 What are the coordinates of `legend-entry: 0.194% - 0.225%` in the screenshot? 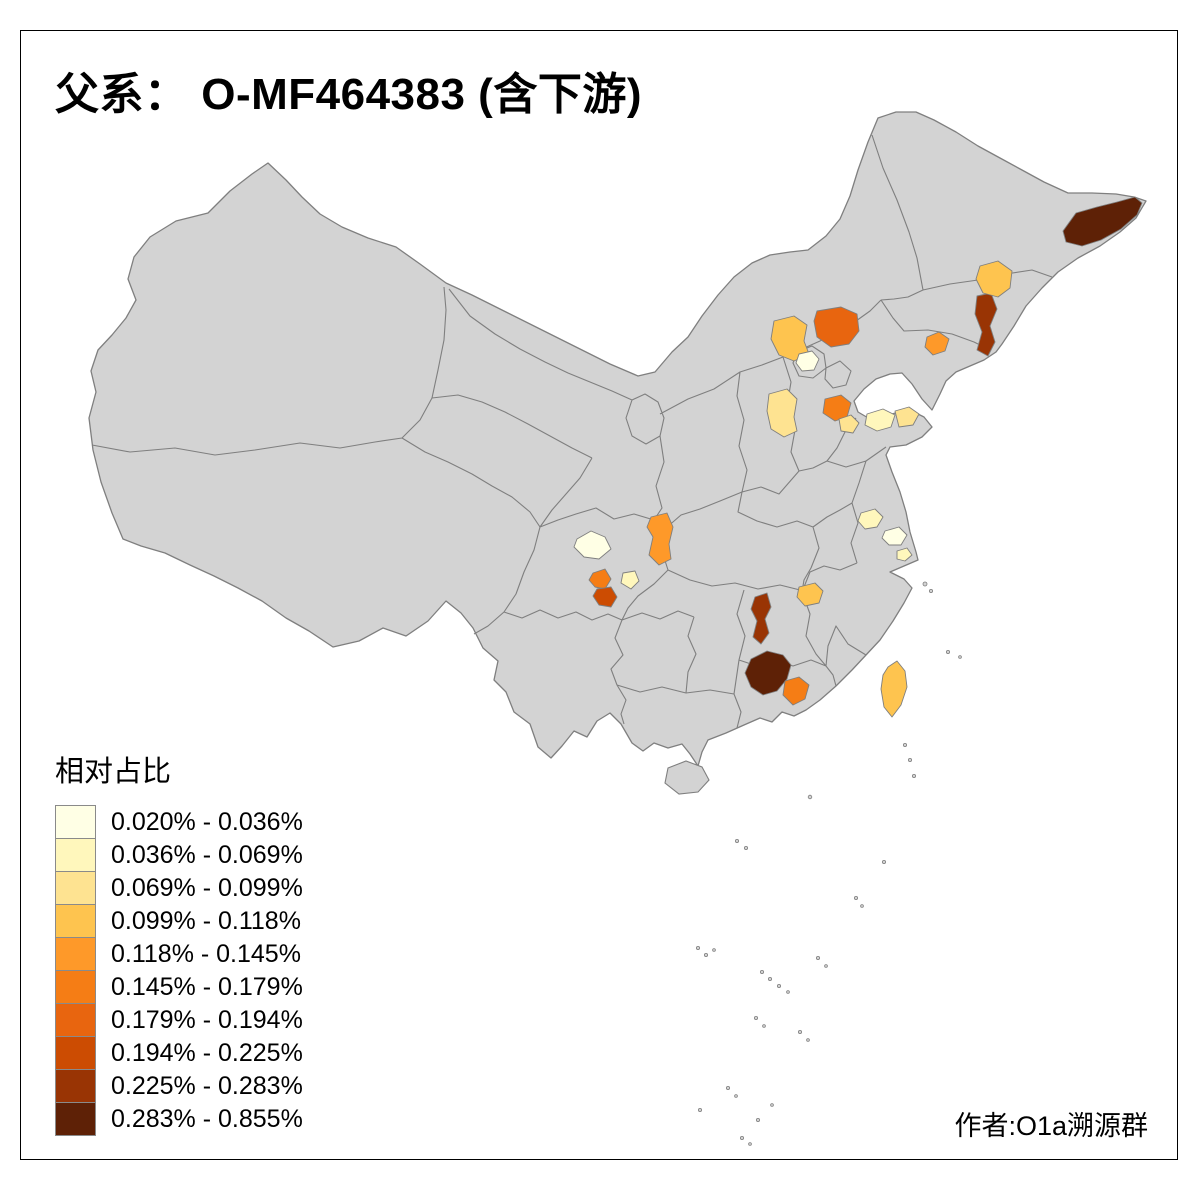 It's located at (179, 1053).